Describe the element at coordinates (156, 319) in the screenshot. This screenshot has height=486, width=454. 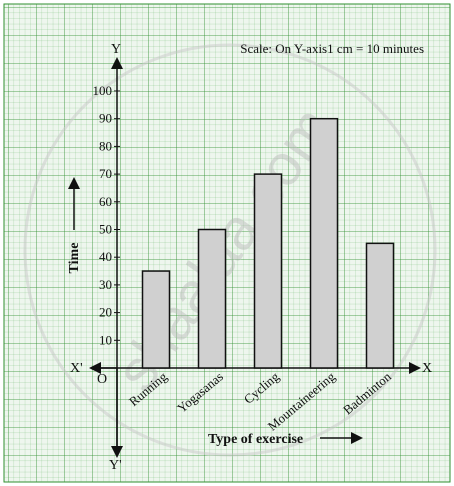
I see `bar-running` at that location.